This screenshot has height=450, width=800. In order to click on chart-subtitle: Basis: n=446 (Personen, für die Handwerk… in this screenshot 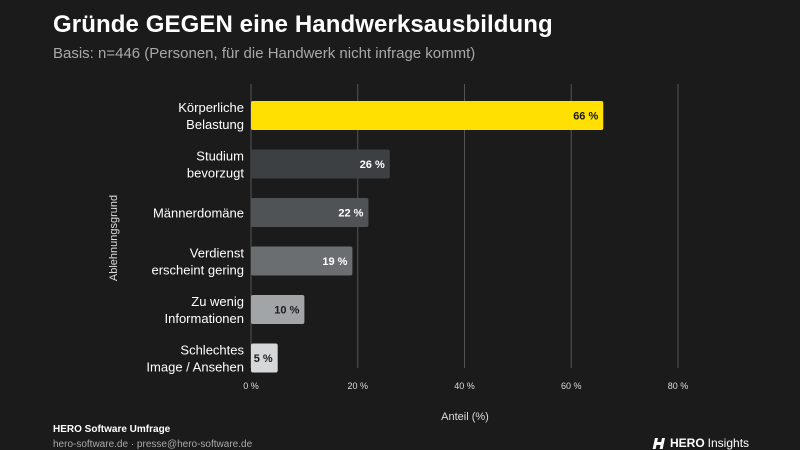, I will do `click(264, 53)`.